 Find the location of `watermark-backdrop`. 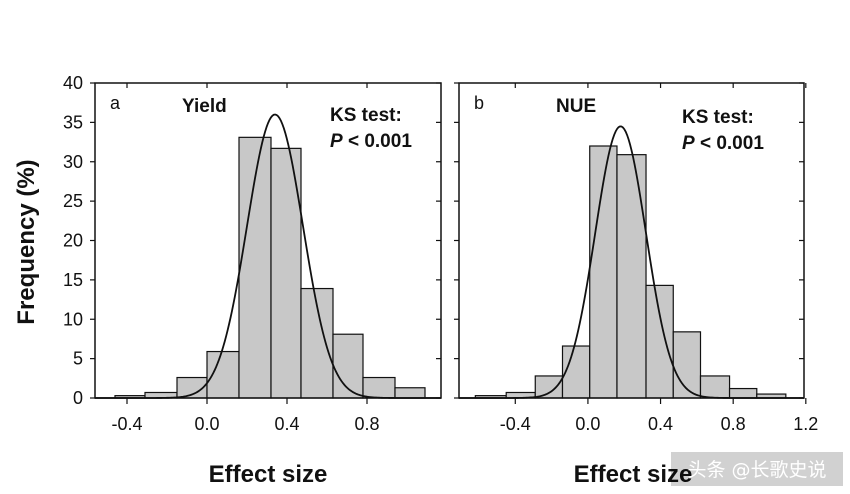

watermark-backdrop is located at coordinates (757, 469).